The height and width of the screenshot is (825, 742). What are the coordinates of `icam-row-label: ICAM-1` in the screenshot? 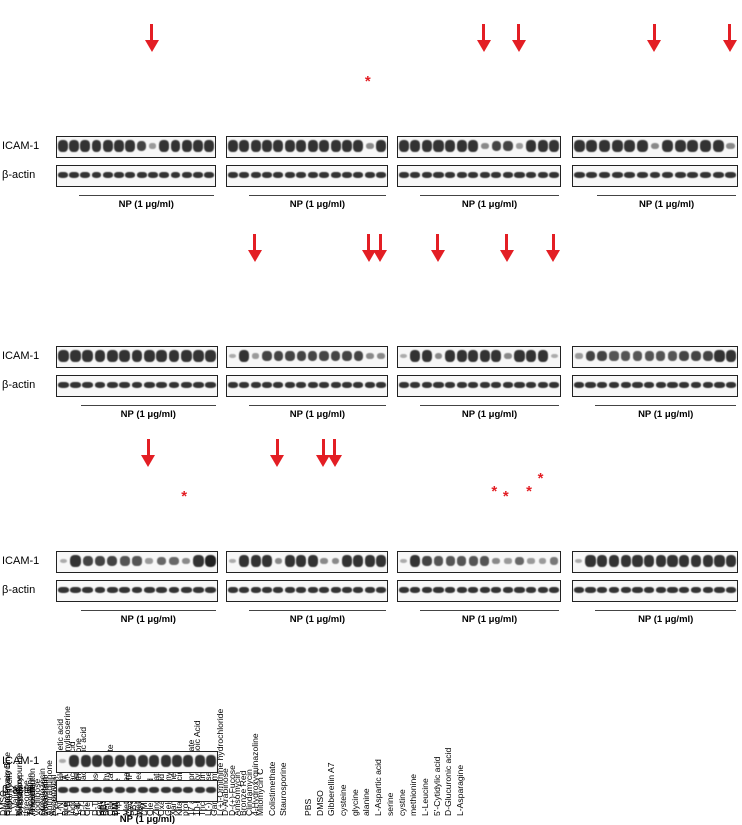 It's located at (21, 356).